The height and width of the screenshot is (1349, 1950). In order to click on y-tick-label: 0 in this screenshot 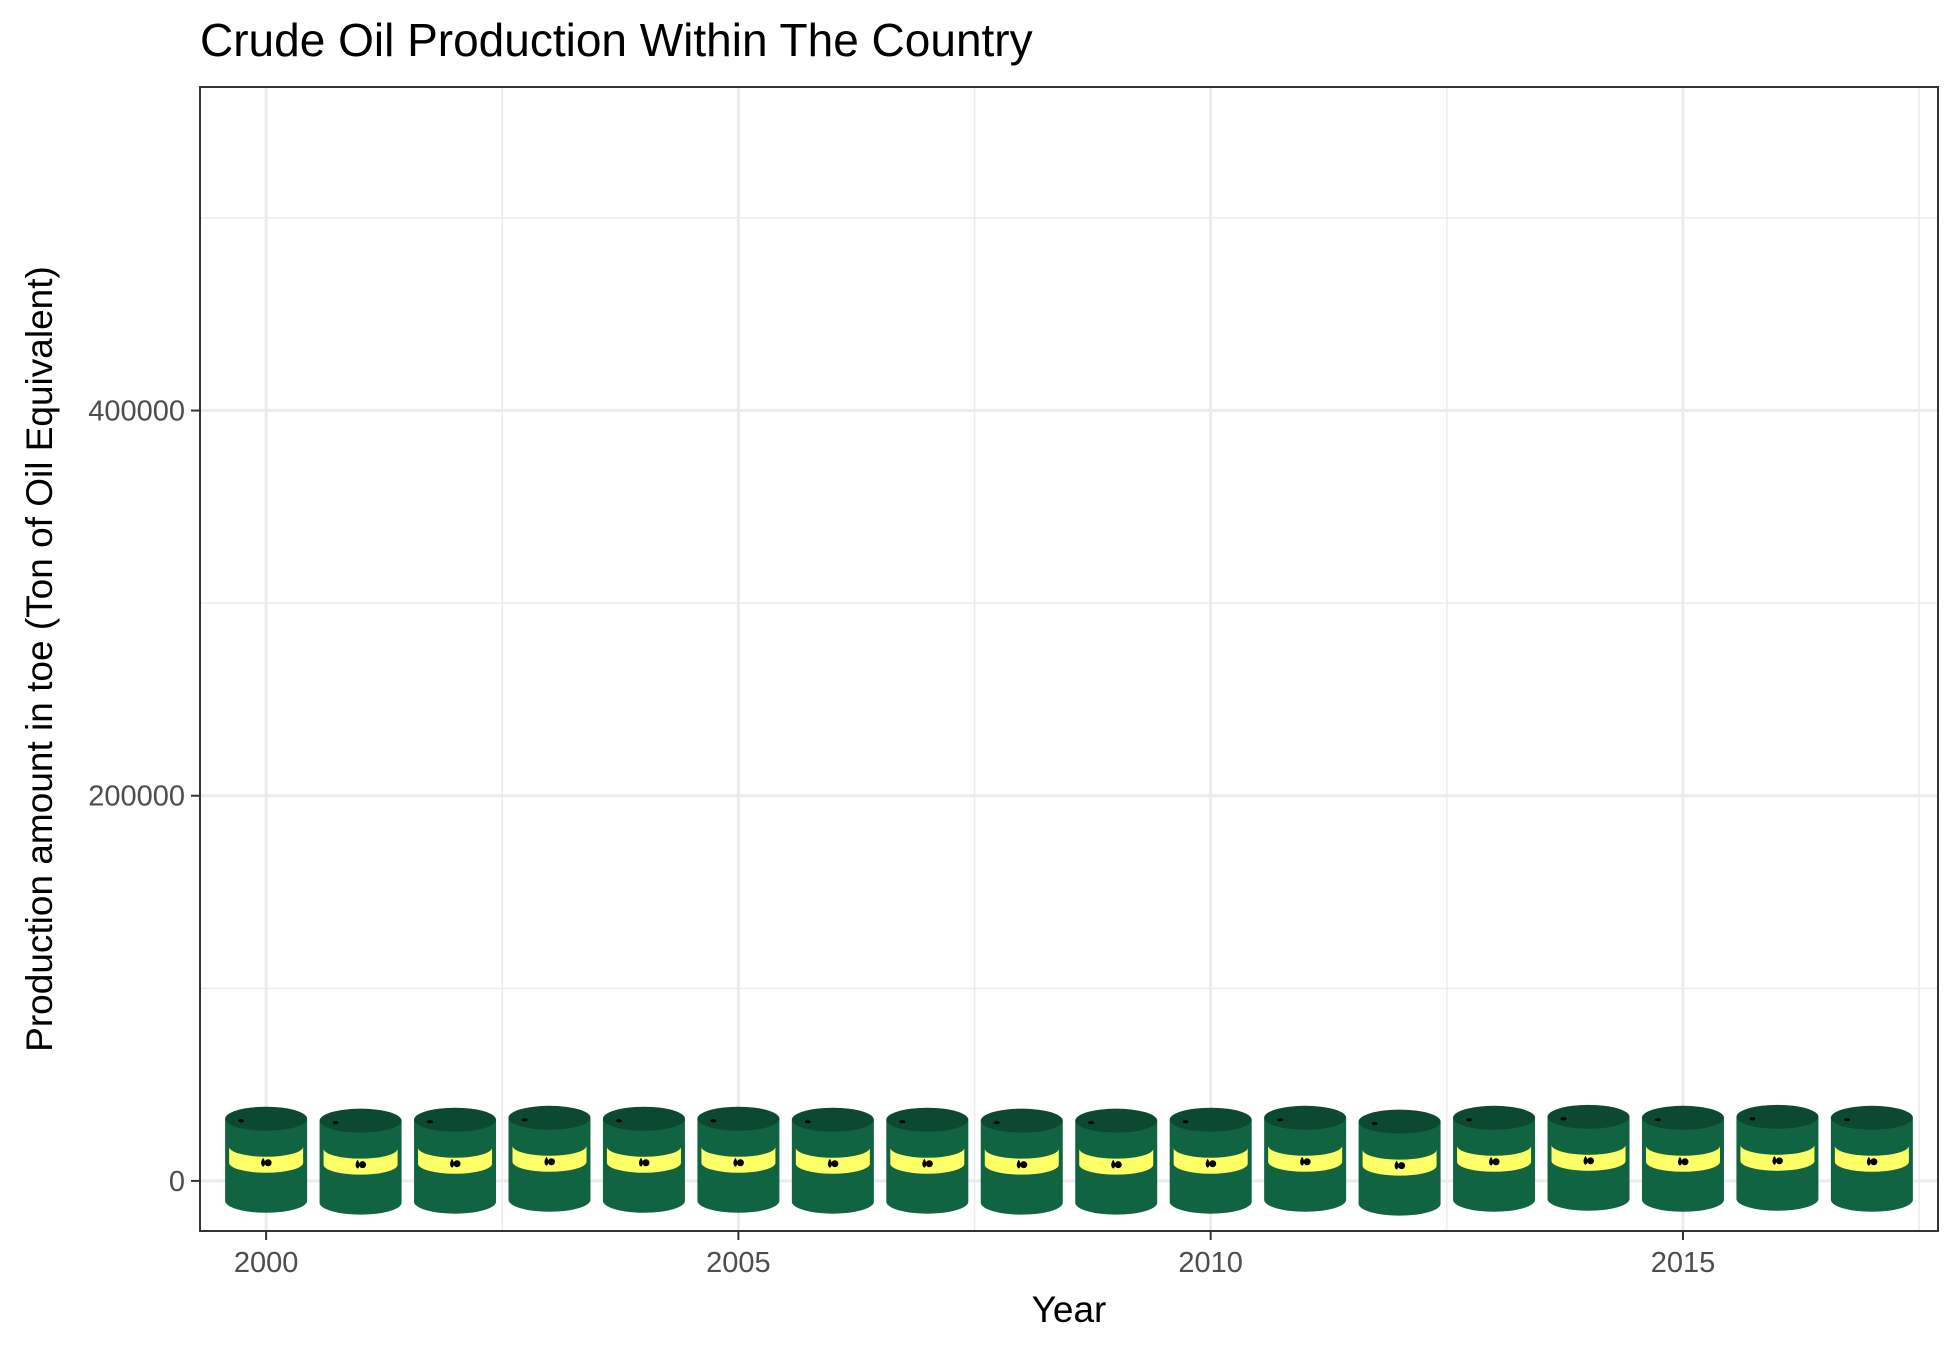, I will do `click(177, 1182)`.